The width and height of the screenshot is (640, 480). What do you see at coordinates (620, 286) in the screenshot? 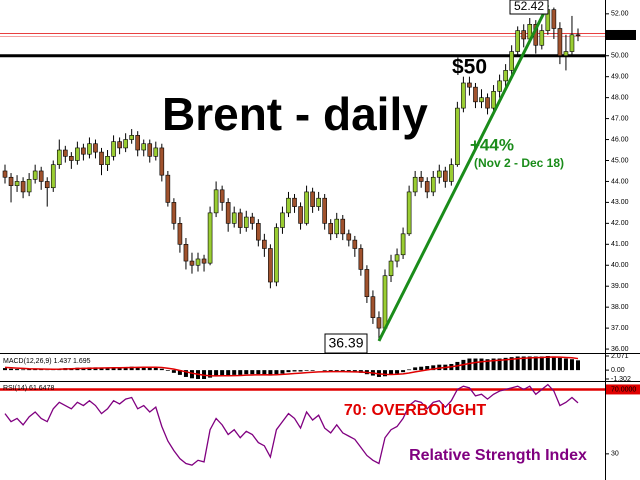
I see `y-tick-label: 39.00` at bounding box center [620, 286].